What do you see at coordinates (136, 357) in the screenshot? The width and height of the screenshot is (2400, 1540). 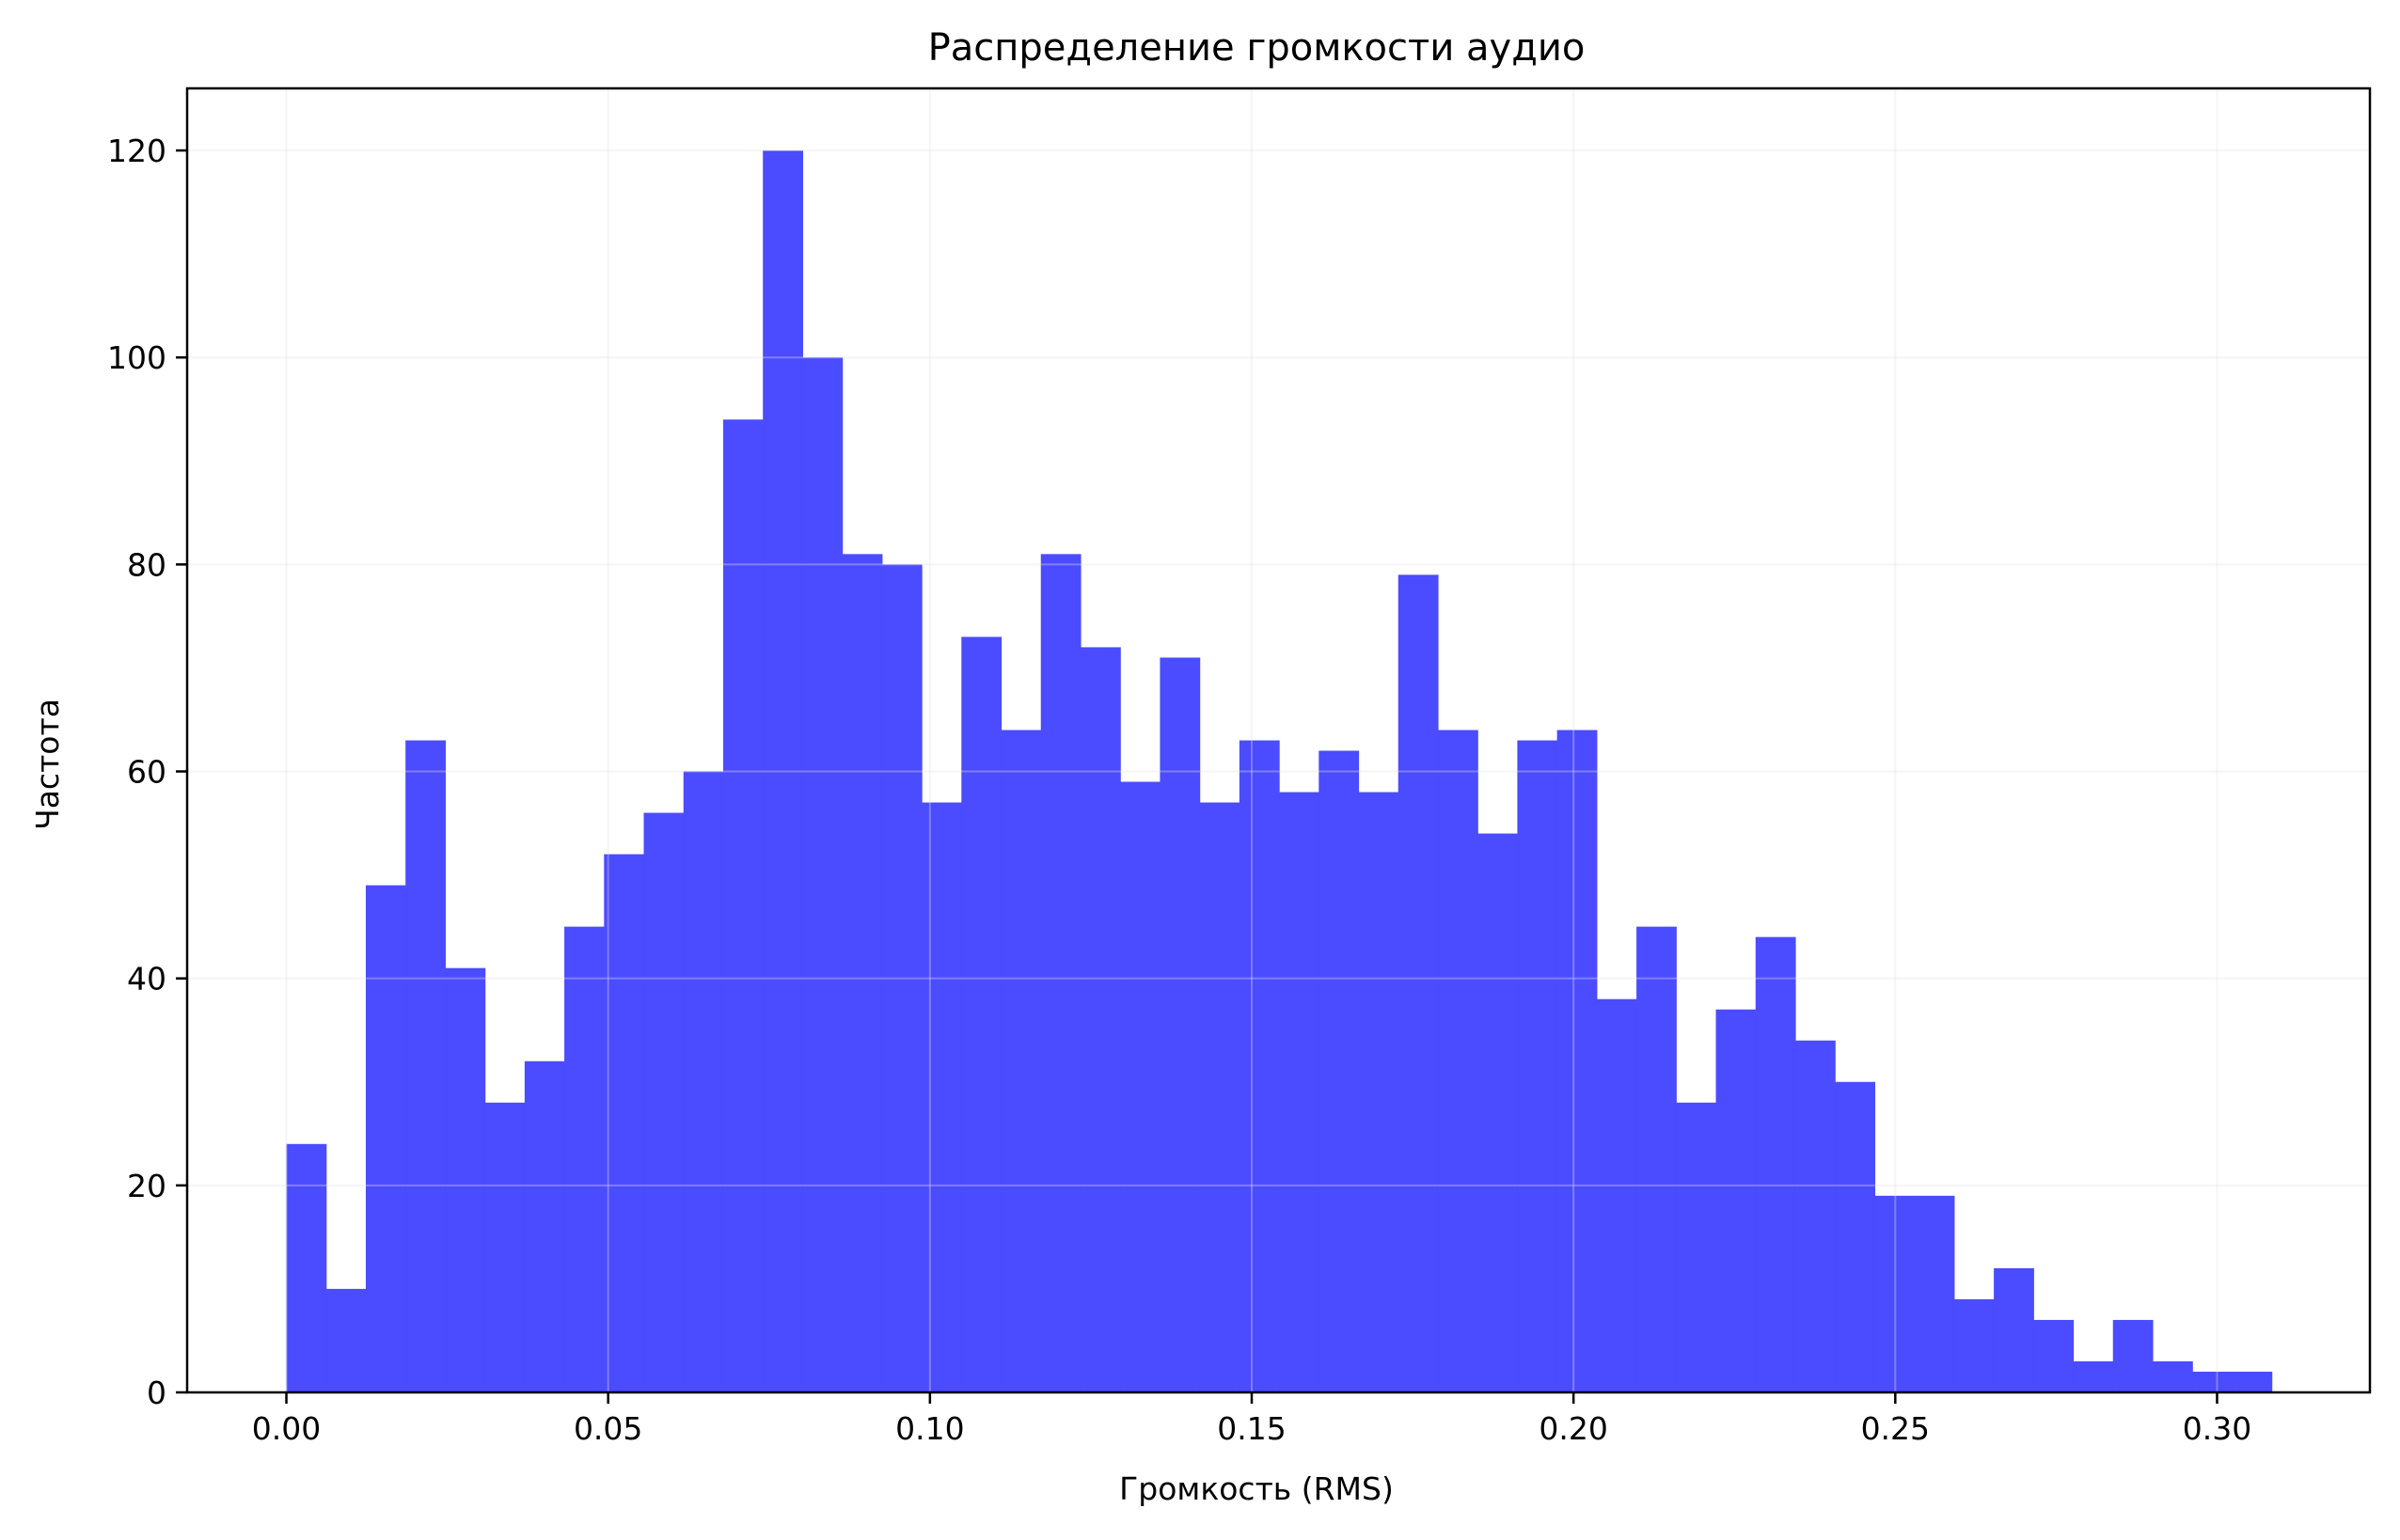 I see `y-tick-label: 100` at bounding box center [136, 357].